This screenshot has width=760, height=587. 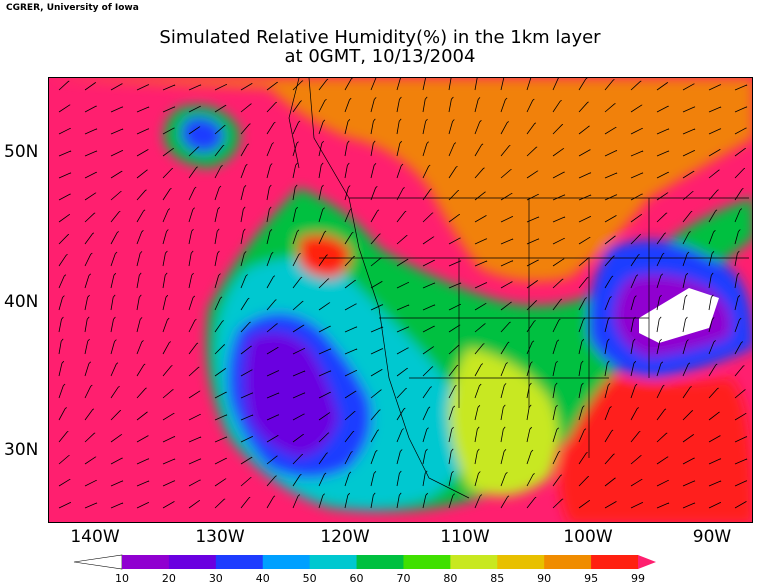 What do you see at coordinates (544, 578) in the screenshot?
I see `colorbar-label: 90` at bounding box center [544, 578].